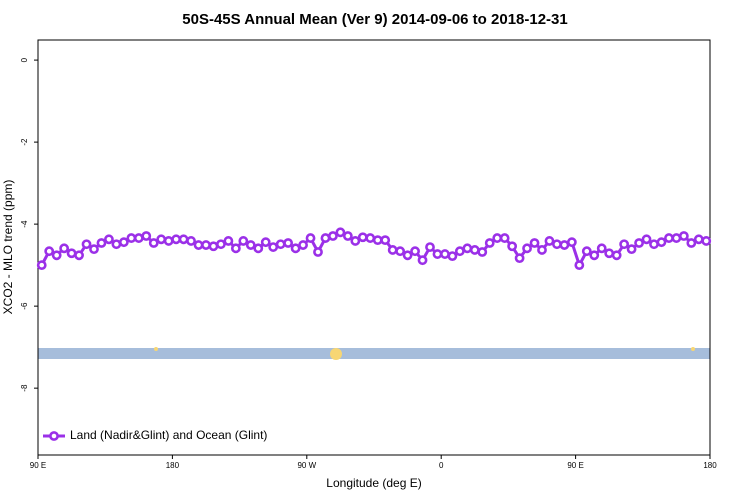  I want to click on x-axis-label: Longitude (deg E), so click(373, 483).